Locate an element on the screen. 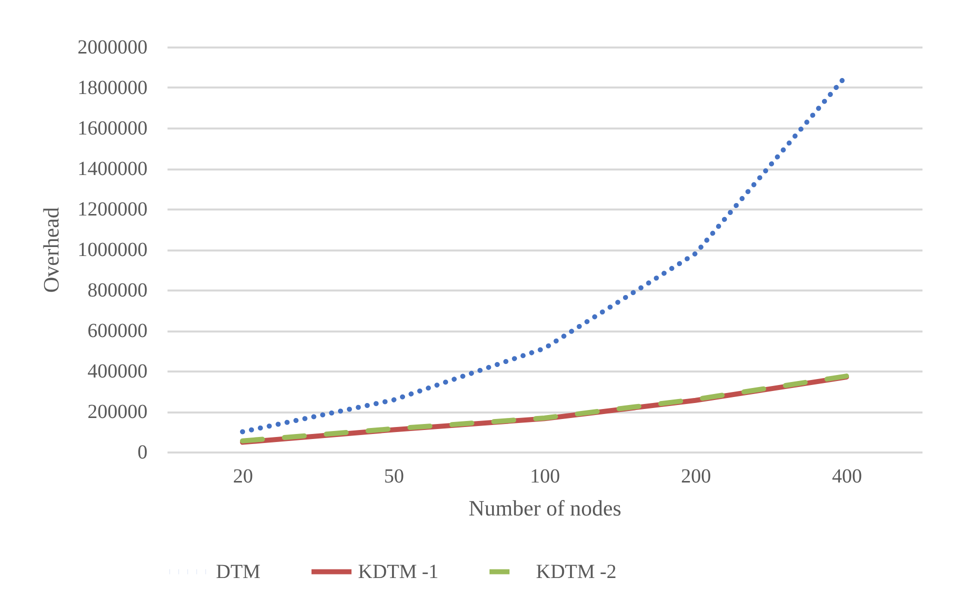 This screenshot has height=599, width=955. y-tick-label: 2000000 is located at coordinates (113, 47).